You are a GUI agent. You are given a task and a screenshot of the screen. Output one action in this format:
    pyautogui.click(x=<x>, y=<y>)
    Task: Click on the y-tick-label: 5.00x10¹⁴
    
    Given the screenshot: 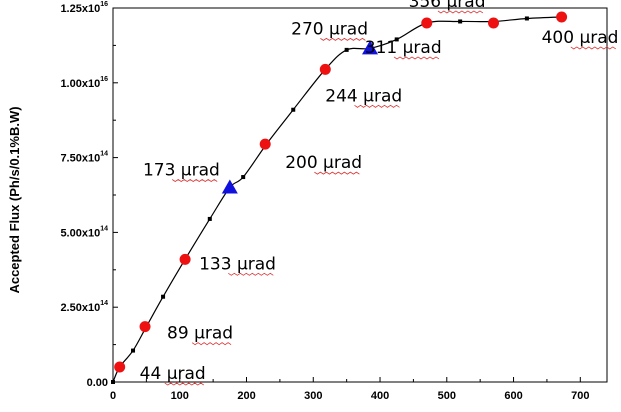 What is the action you would take?
    pyautogui.click(x=84, y=232)
    